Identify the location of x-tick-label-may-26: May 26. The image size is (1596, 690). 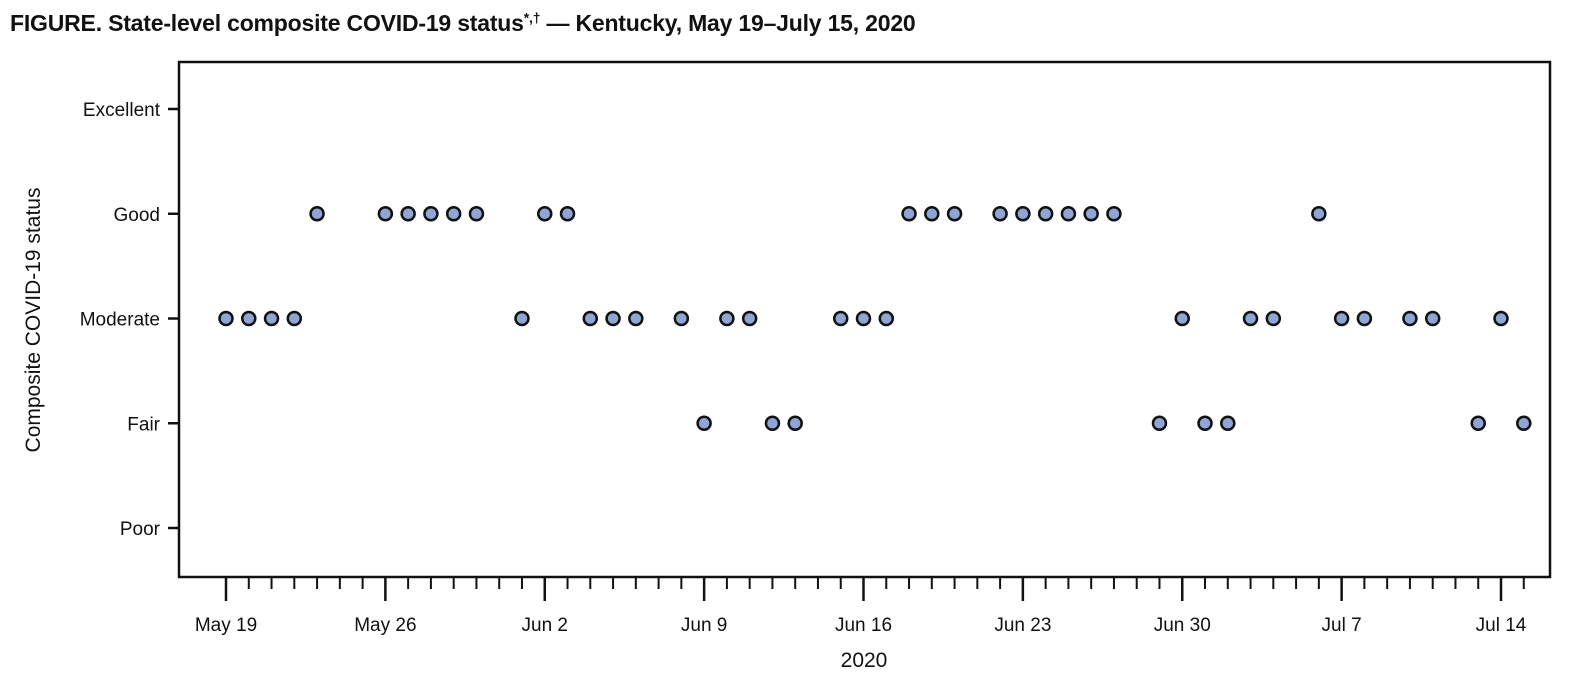
(385, 625).